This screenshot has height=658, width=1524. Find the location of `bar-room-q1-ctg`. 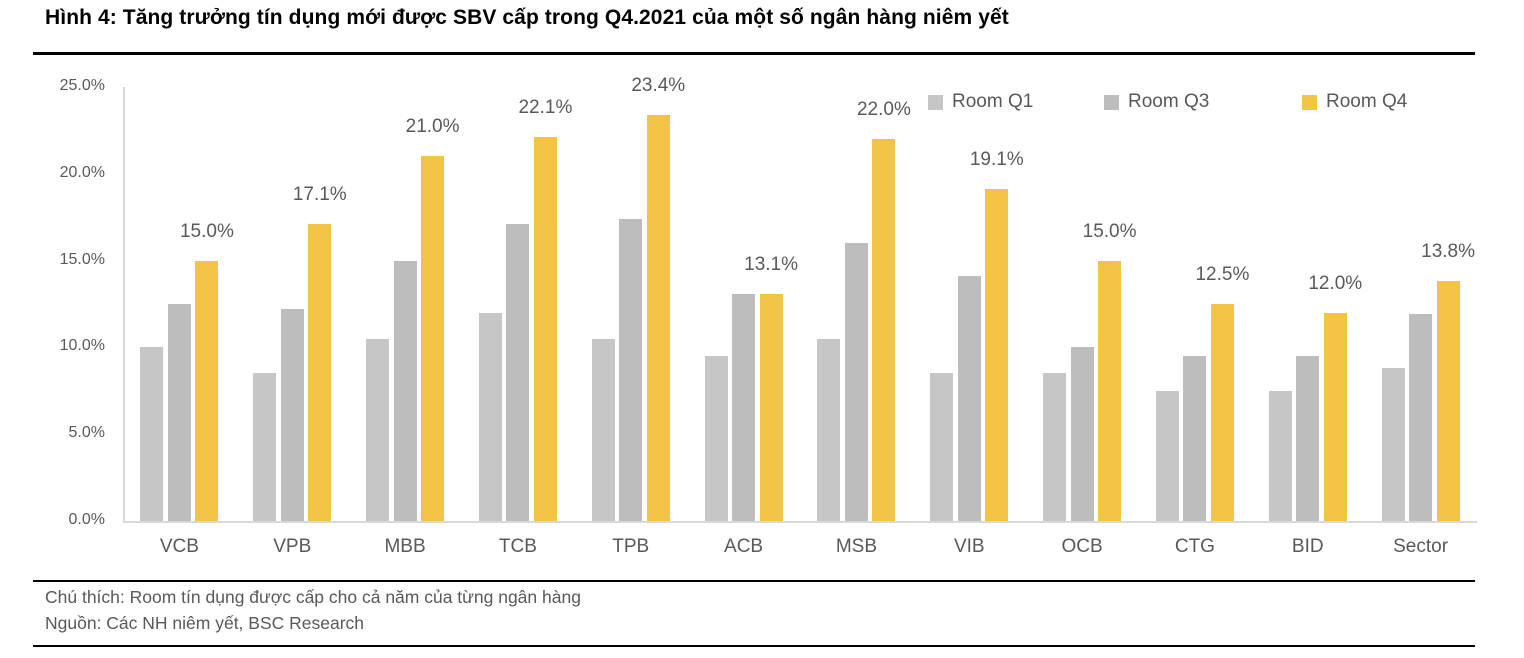

bar-room-q1-ctg is located at coordinates (1167, 455).